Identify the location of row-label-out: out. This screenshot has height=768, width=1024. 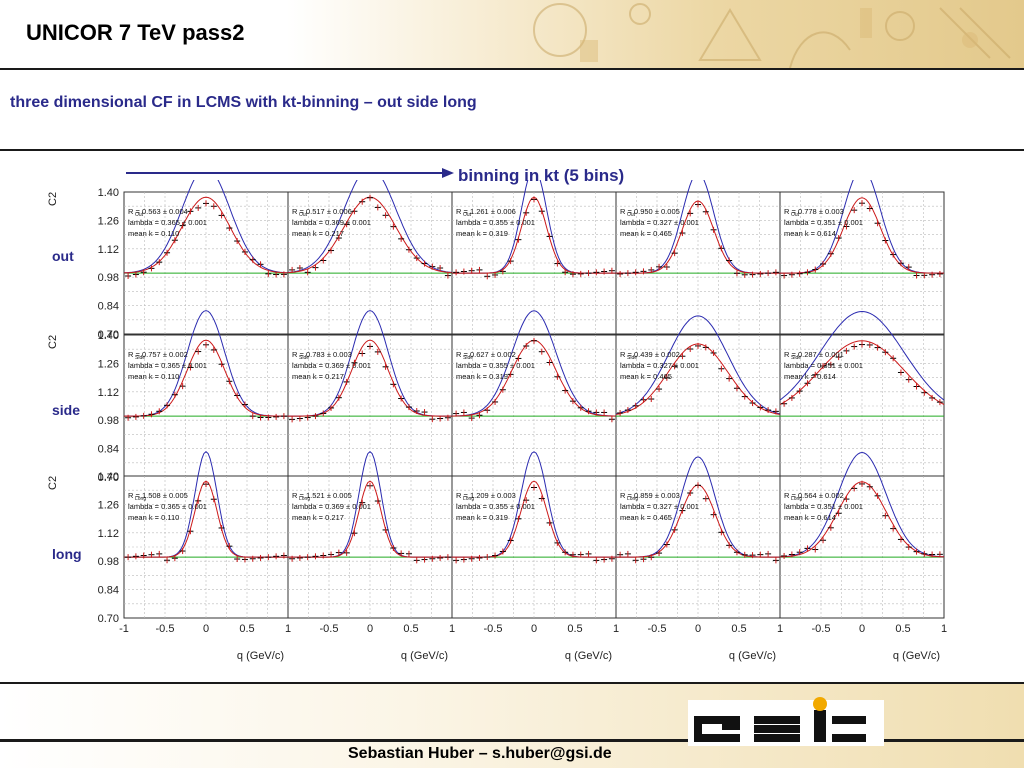
(63, 256).